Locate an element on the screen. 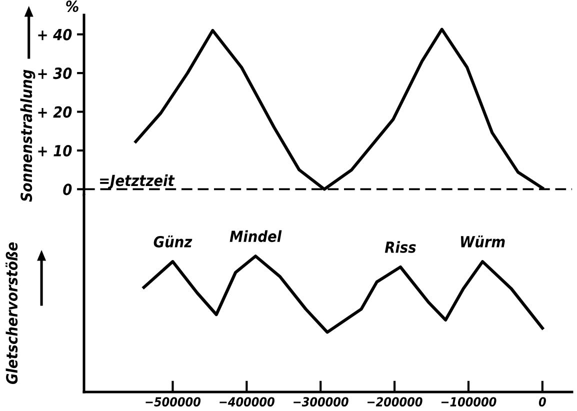 The width and height of the screenshot is (577, 411). annotation: Mindel is located at coordinates (256, 236).